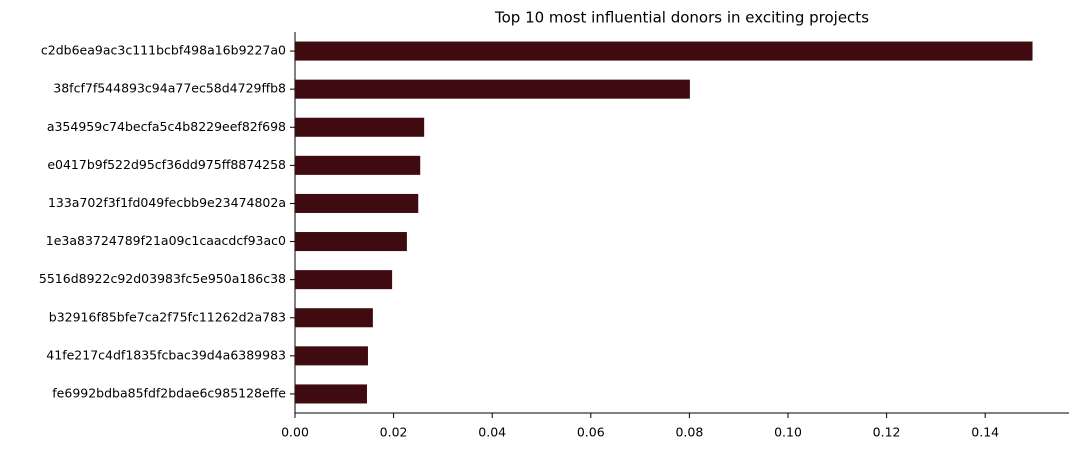 This screenshot has width=1078, height=455. What do you see at coordinates (167, 316) in the screenshot?
I see `y-tick-label: b32916f85bfe7ca2f75fc11262d2a783` at bounding box center [167, 316].